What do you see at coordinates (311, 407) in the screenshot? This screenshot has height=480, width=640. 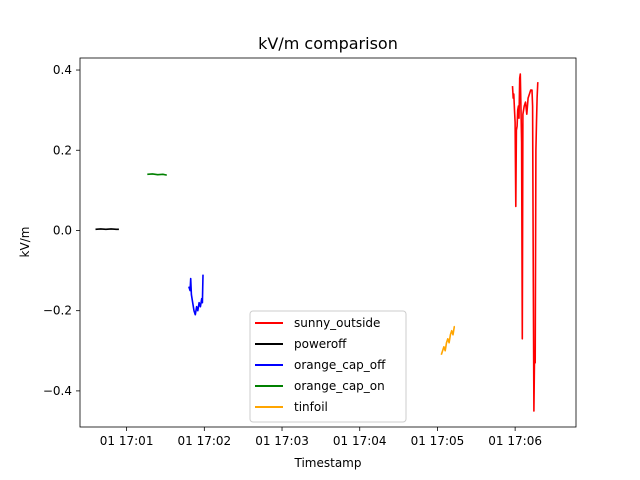 I see `legend-label: tinfoil` at bounding box center [311, 407].